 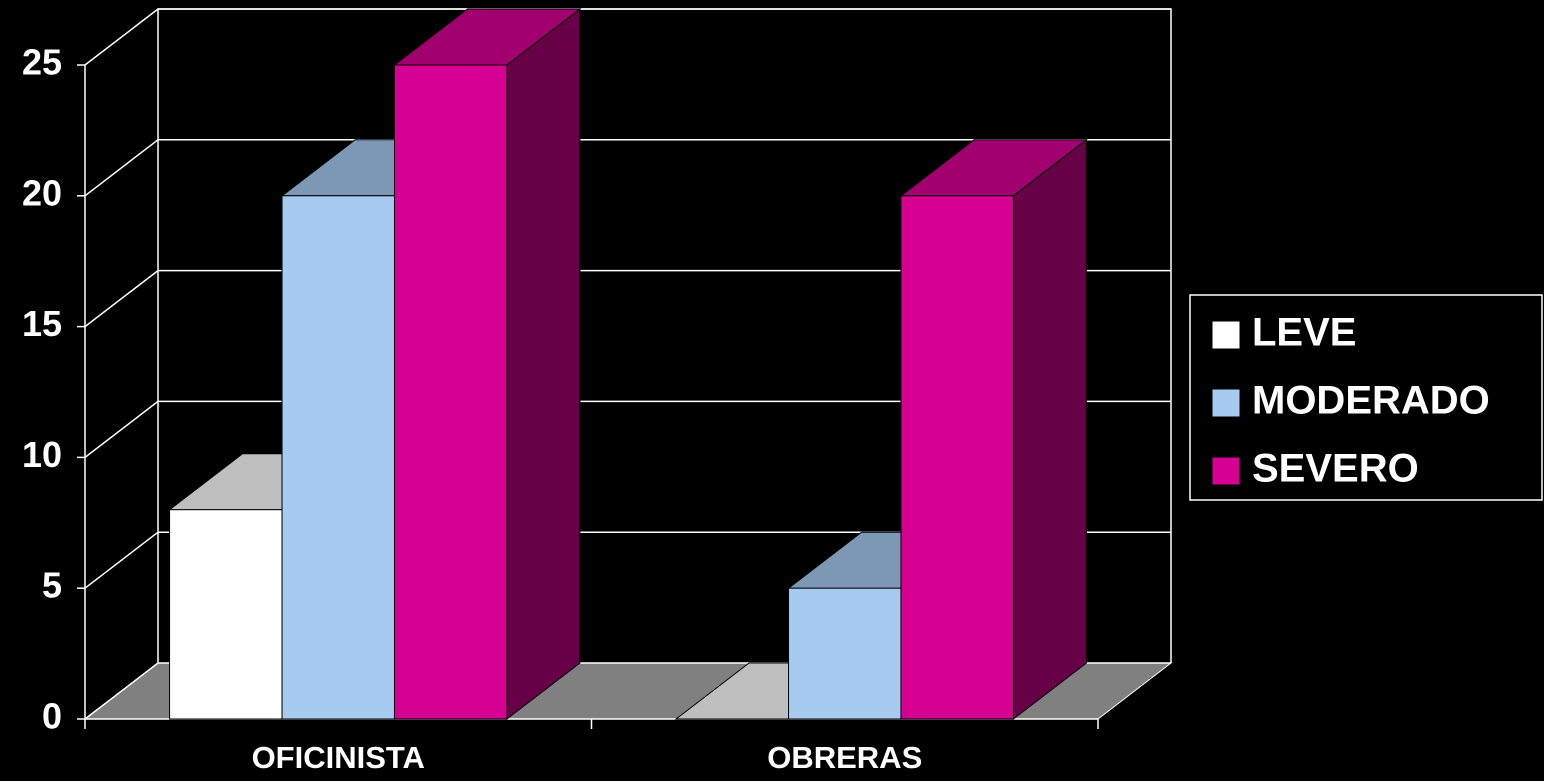 I want to click on y-tick-label: 5, so click(x=52, y=585).